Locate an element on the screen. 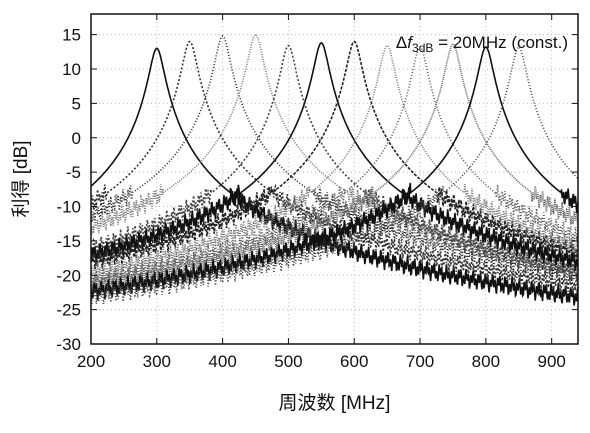 The width and height of the screenshot is (590, 433). x-tick-label: 800 is located at coordinates (486, 361).